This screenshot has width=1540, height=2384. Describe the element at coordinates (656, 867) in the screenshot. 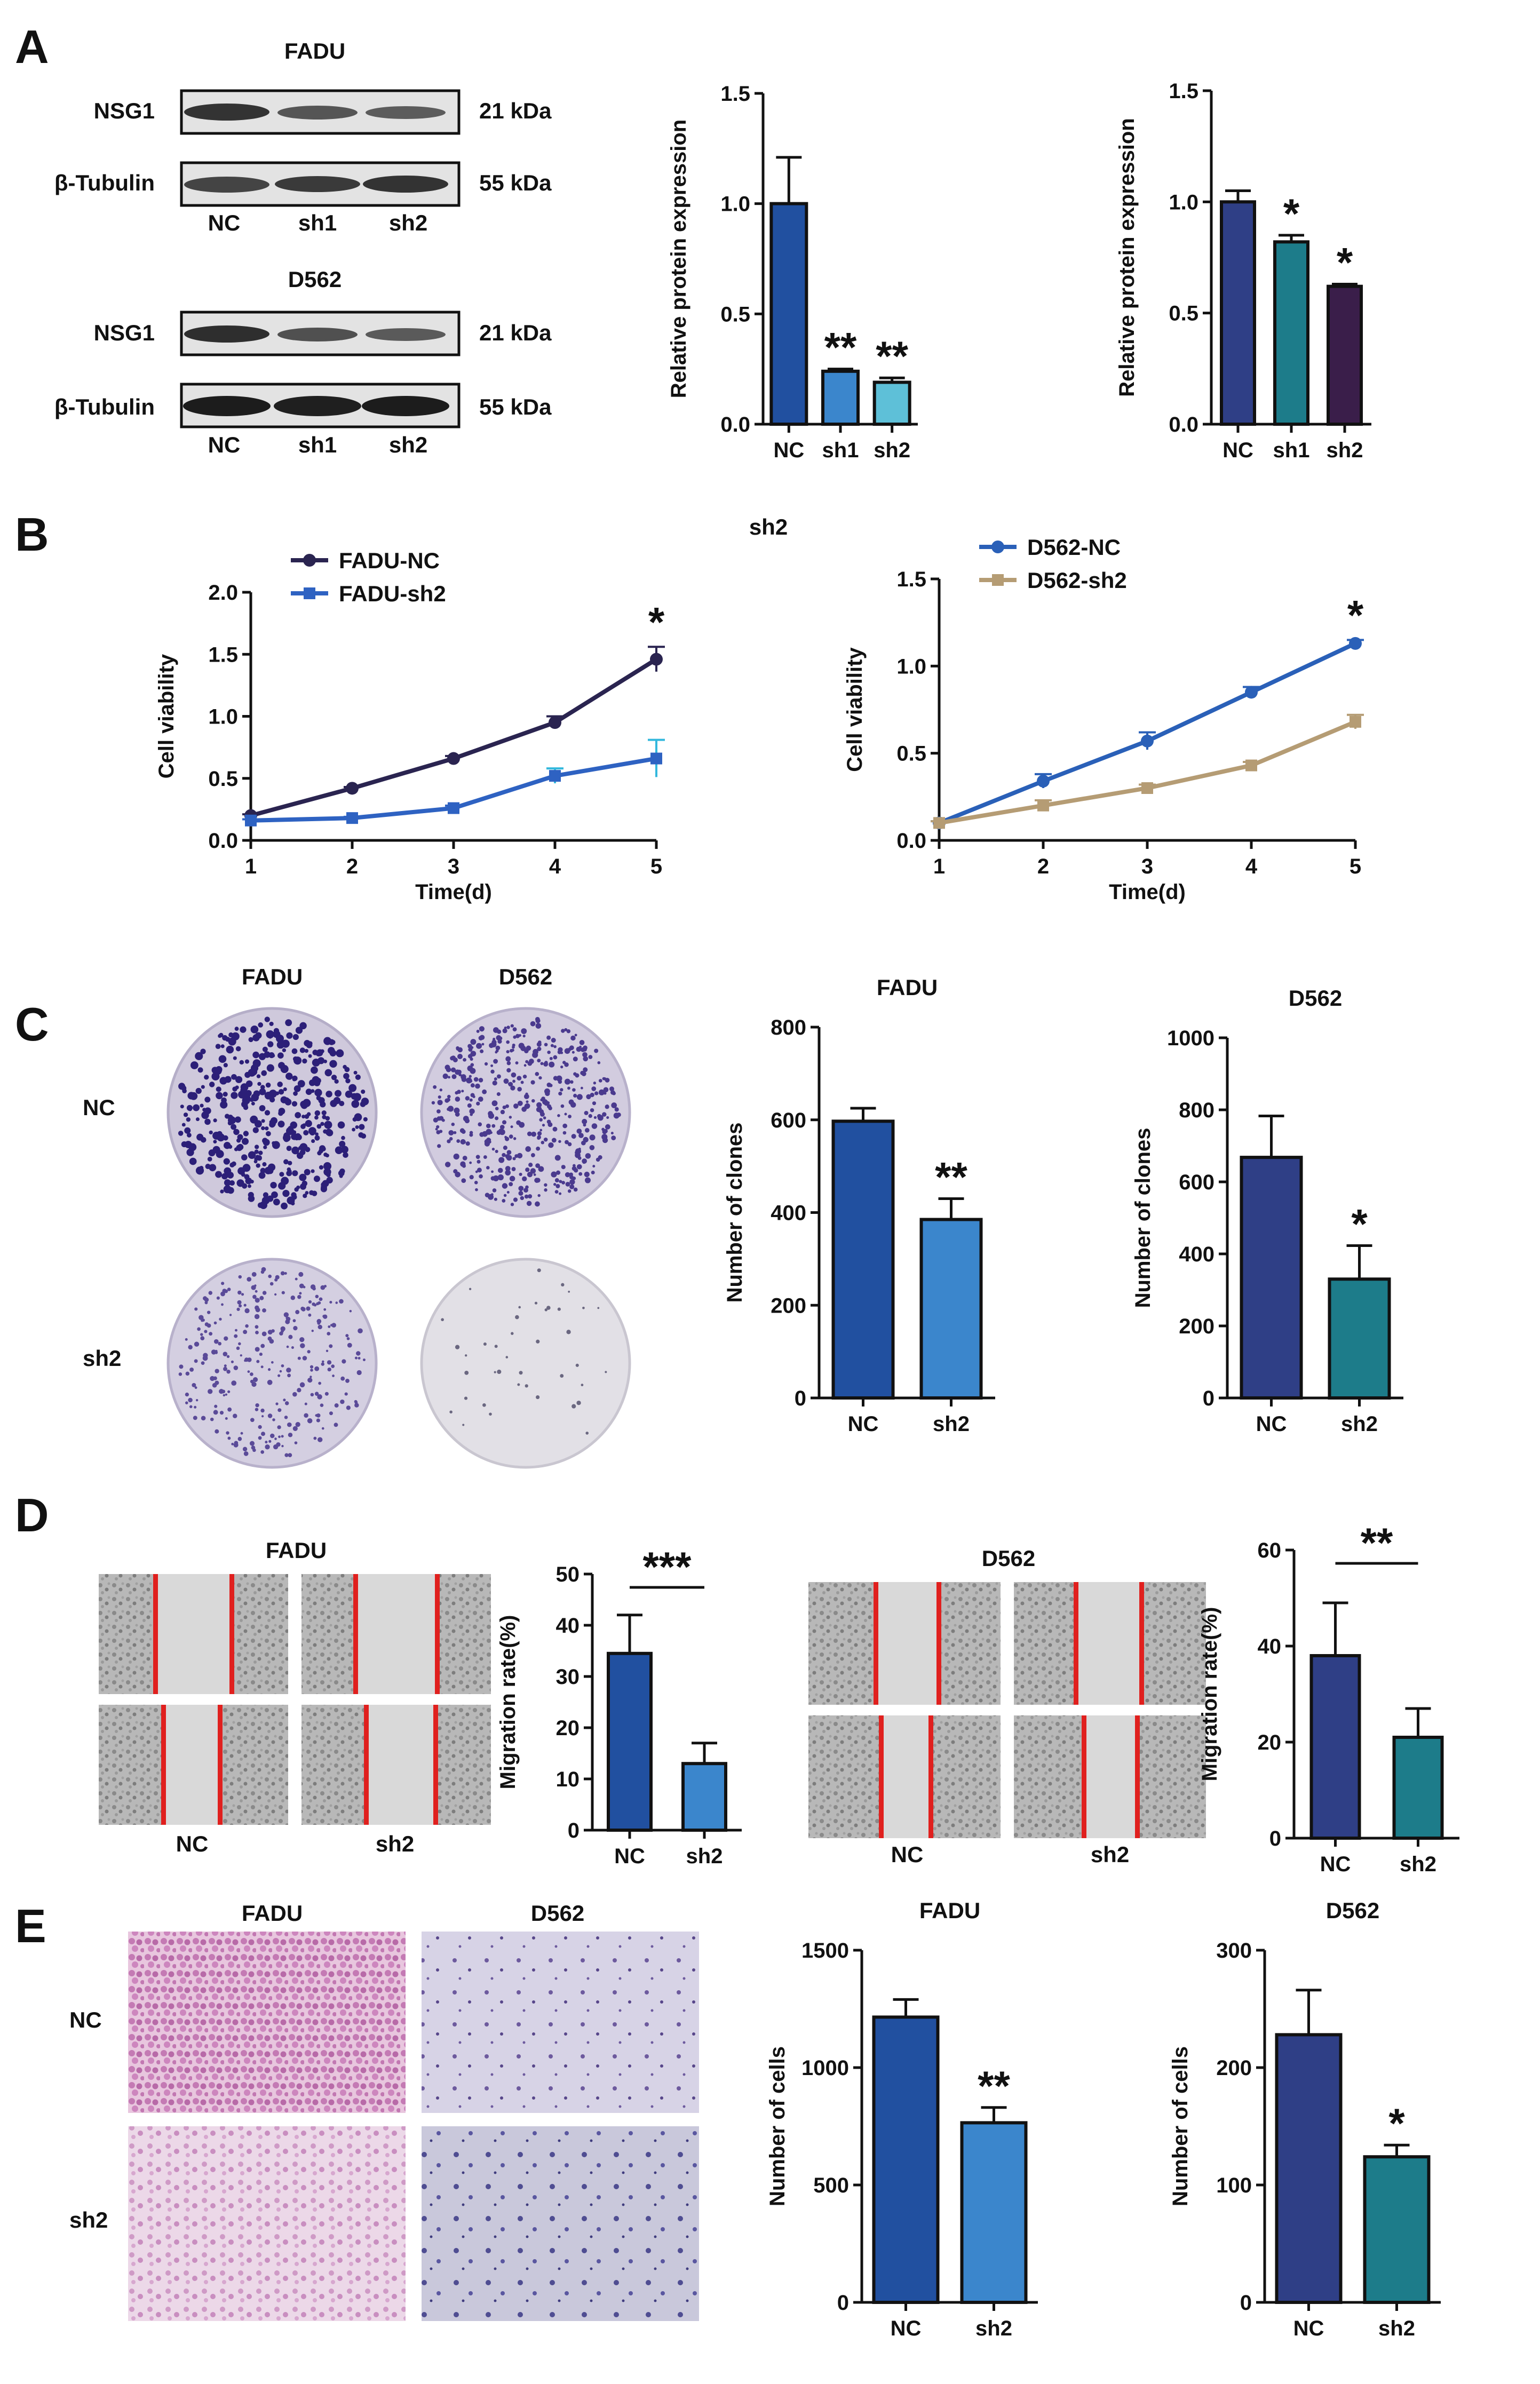

I see `x-tick-label: 5` at that location.